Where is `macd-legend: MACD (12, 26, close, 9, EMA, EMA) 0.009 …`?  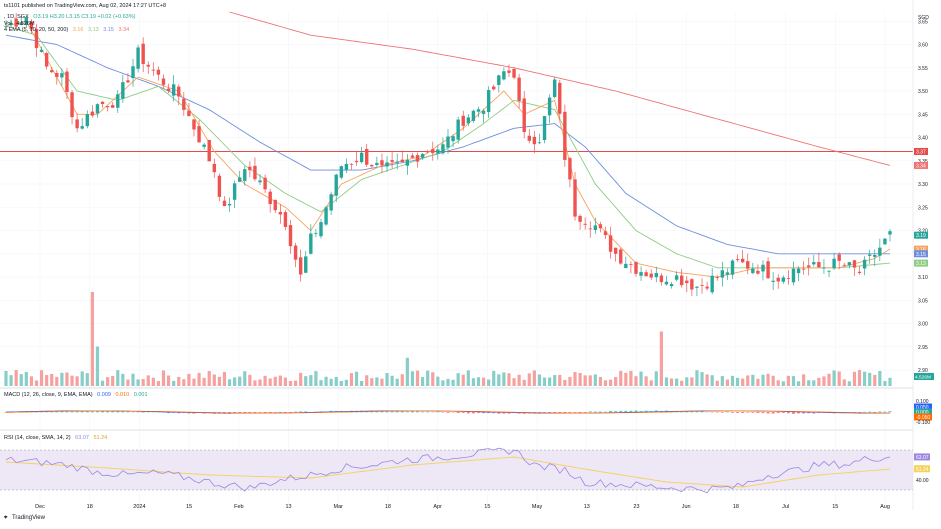 macd-legend: MACD (12, 26, close, 9, EMA, EMA) 0.009 … is located at coordinates (77, 395).